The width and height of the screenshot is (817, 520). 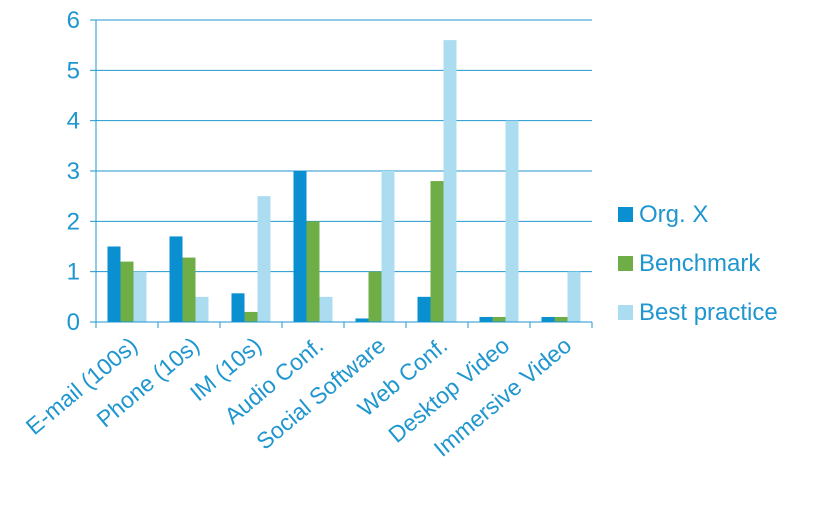 I want to click on y-tick-label: 0, so click(x=73, y=322).